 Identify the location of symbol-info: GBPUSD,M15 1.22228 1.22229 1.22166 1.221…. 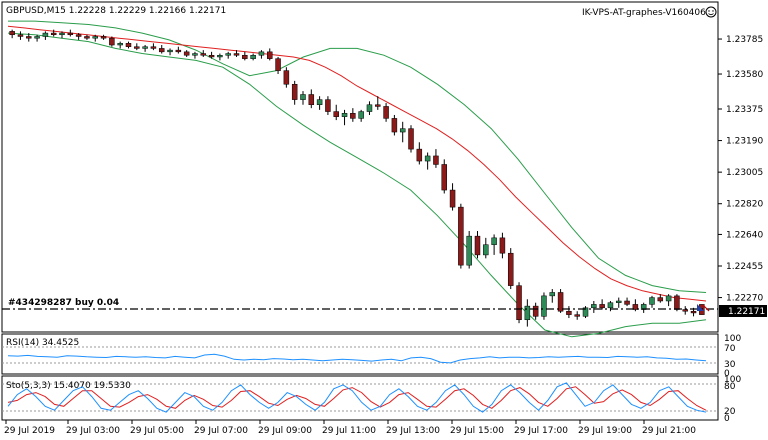
(116, 11).